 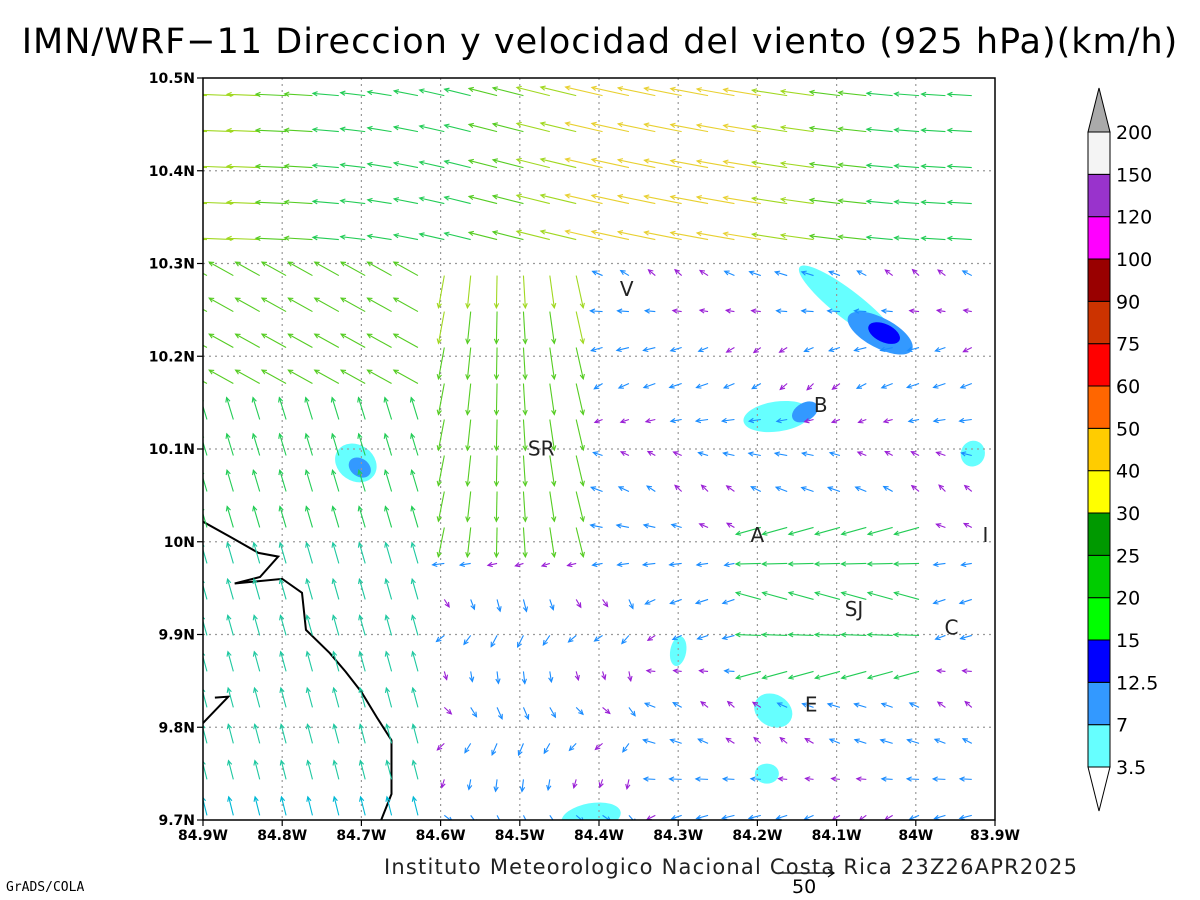 What do you see at coordinates (986, 535) in the screenshot?
I see `place-label-i: I` at bounding box center [986, 535].